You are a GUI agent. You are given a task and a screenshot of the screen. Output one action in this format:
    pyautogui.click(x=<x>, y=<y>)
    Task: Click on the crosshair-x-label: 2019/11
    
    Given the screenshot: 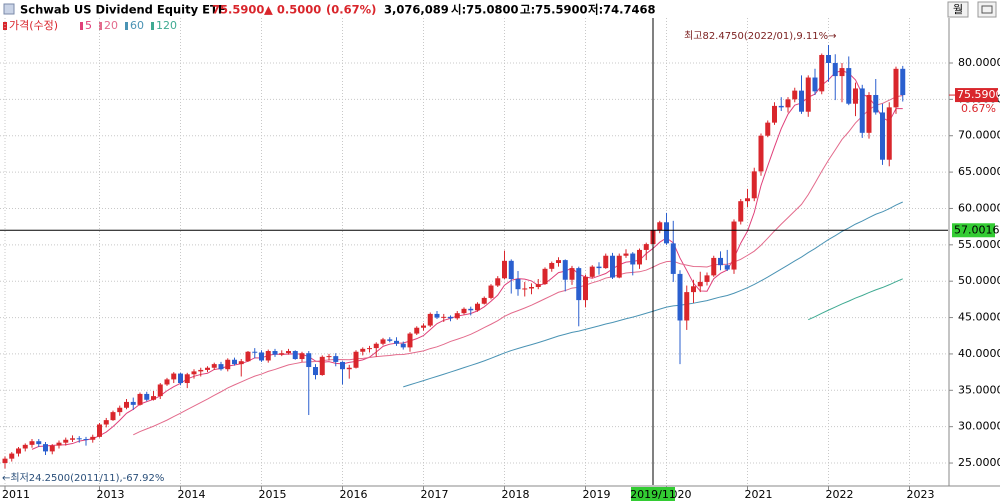 What is the action you would take?
    pyautogui.click(x=653, y=494)
    